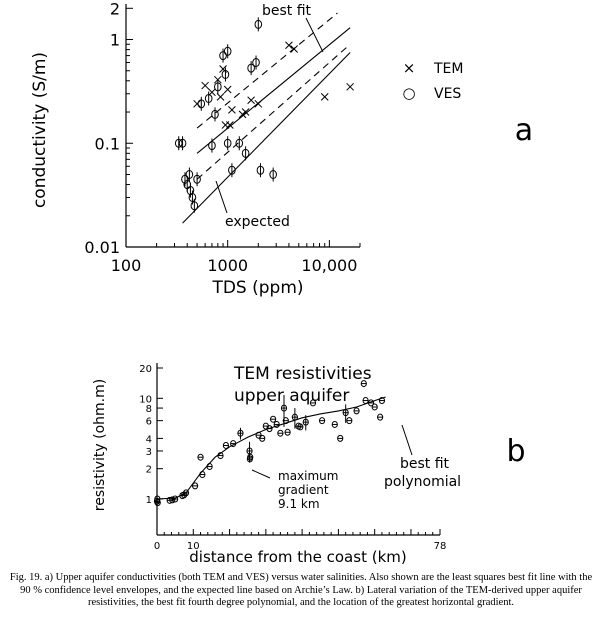  Describe the element at coordinates (432, 80) in the screenshot. I see `panel-a-legend: × TEM ○ VES` at that location.